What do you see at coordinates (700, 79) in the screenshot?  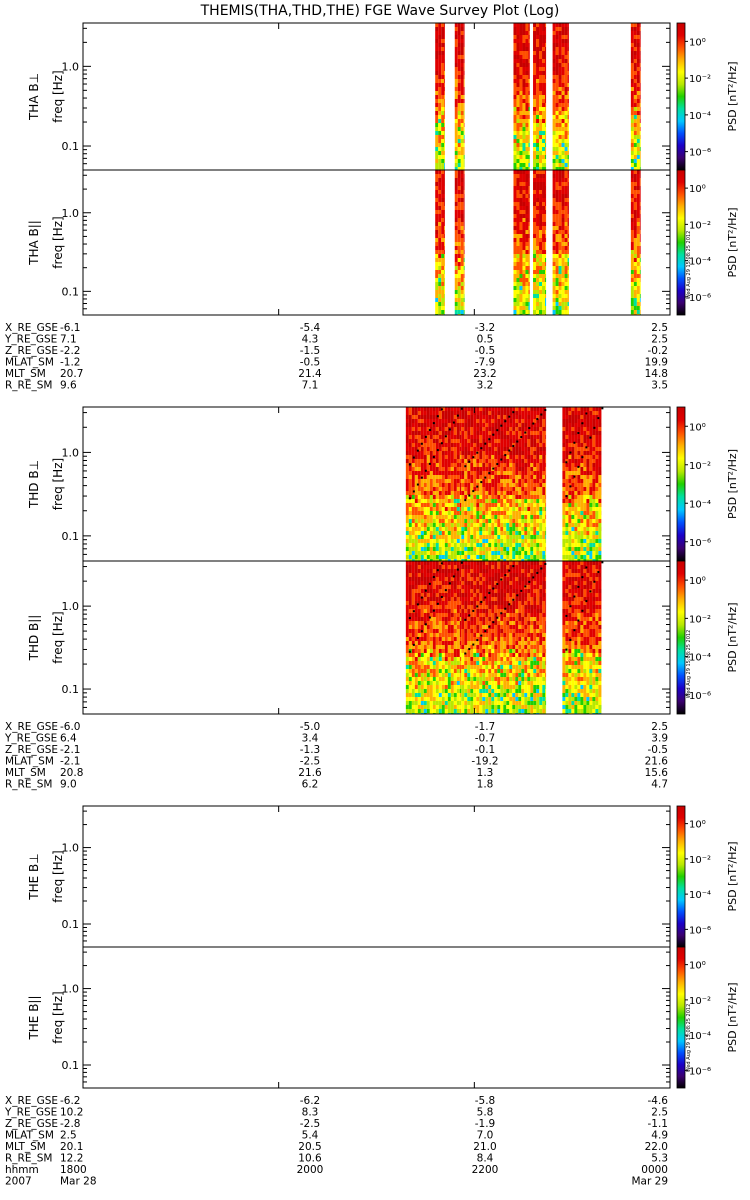 I see `colorbar-tick-label: 10⁻²` at bounding box center [700, 79].